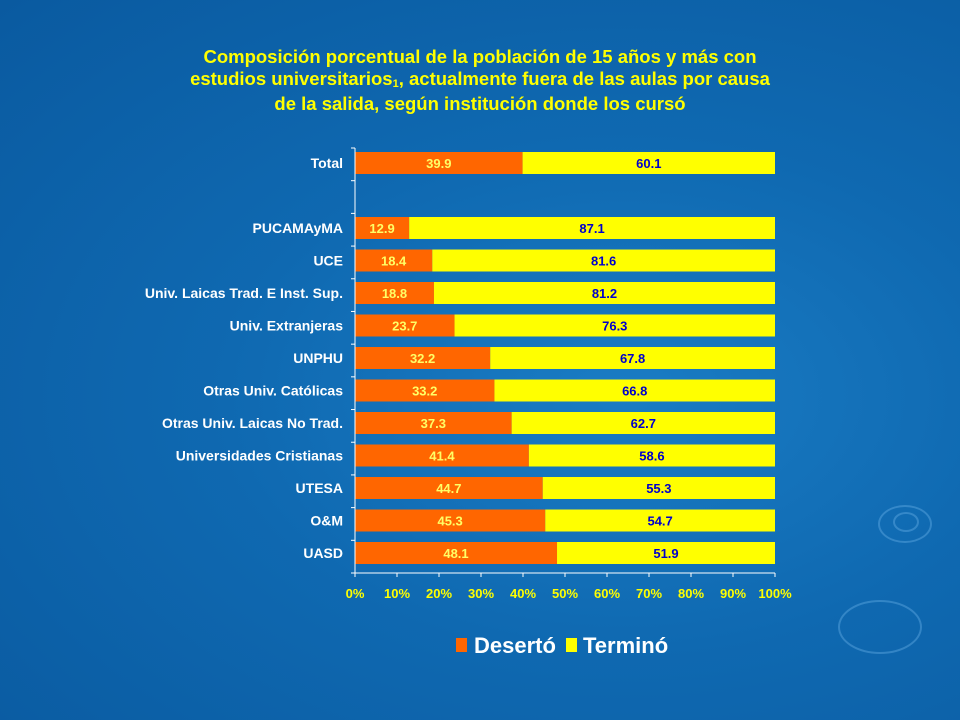 This screenshot has height=720, width=960. What do you see at coordinates (328, 261) in the screenshot?
I see `category-label: UCE` at bounding box center [328, 261].